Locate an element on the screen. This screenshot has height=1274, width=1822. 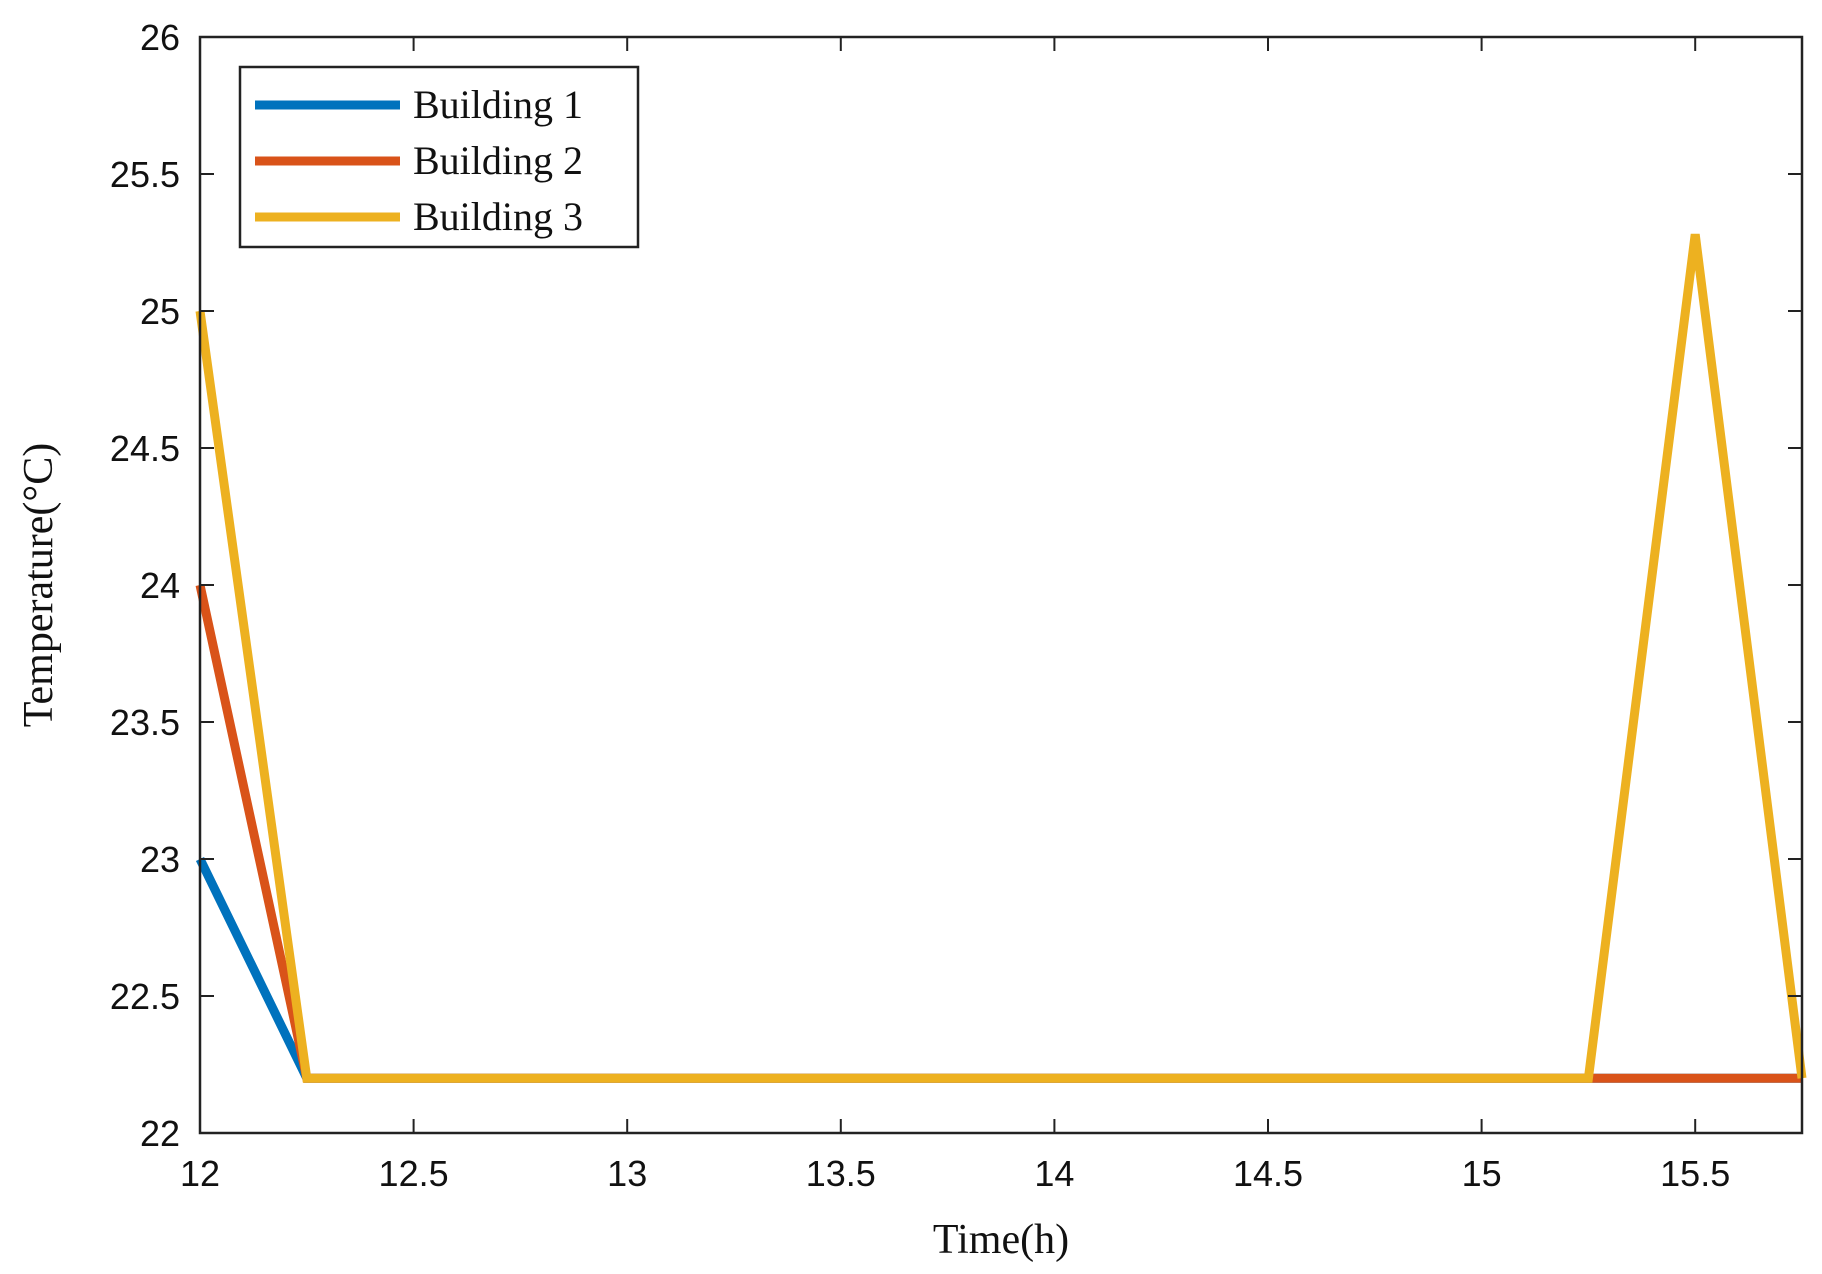
y-tick-label: 26 is located at coordinates (160, 37).